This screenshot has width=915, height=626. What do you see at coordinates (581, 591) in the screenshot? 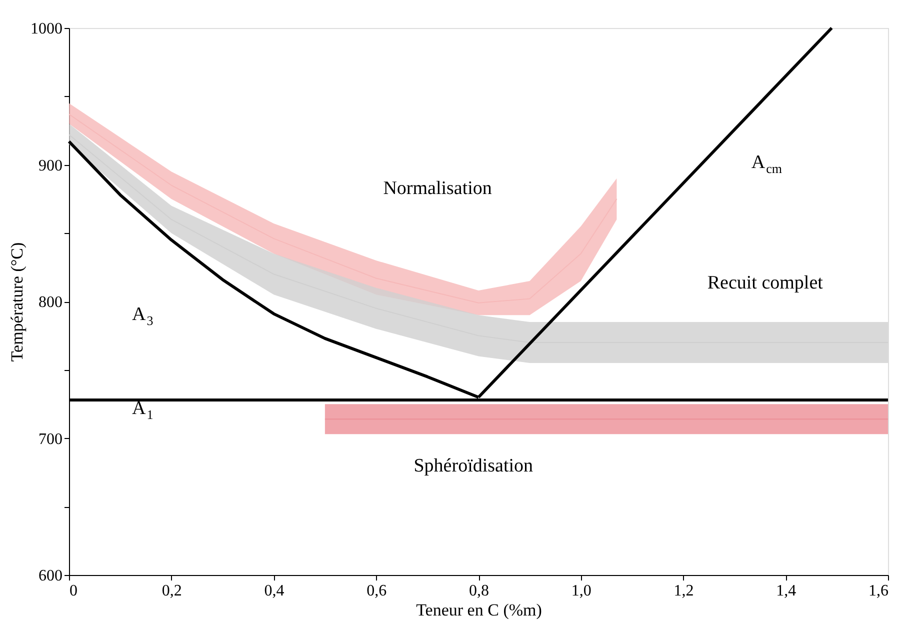
I see `x-tick-label: 1,0` at bounding box center [581, 591].